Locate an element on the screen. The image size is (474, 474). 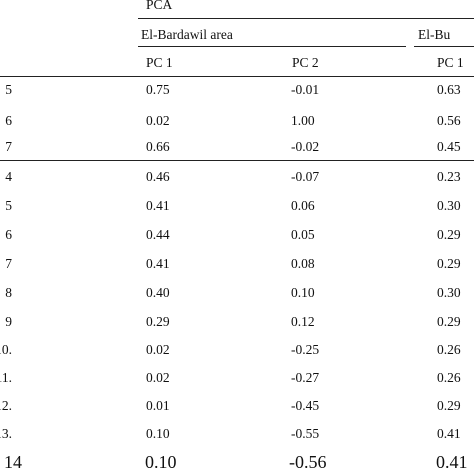
col-header-pc1: PC 1 is located at coordinates (159, 62).